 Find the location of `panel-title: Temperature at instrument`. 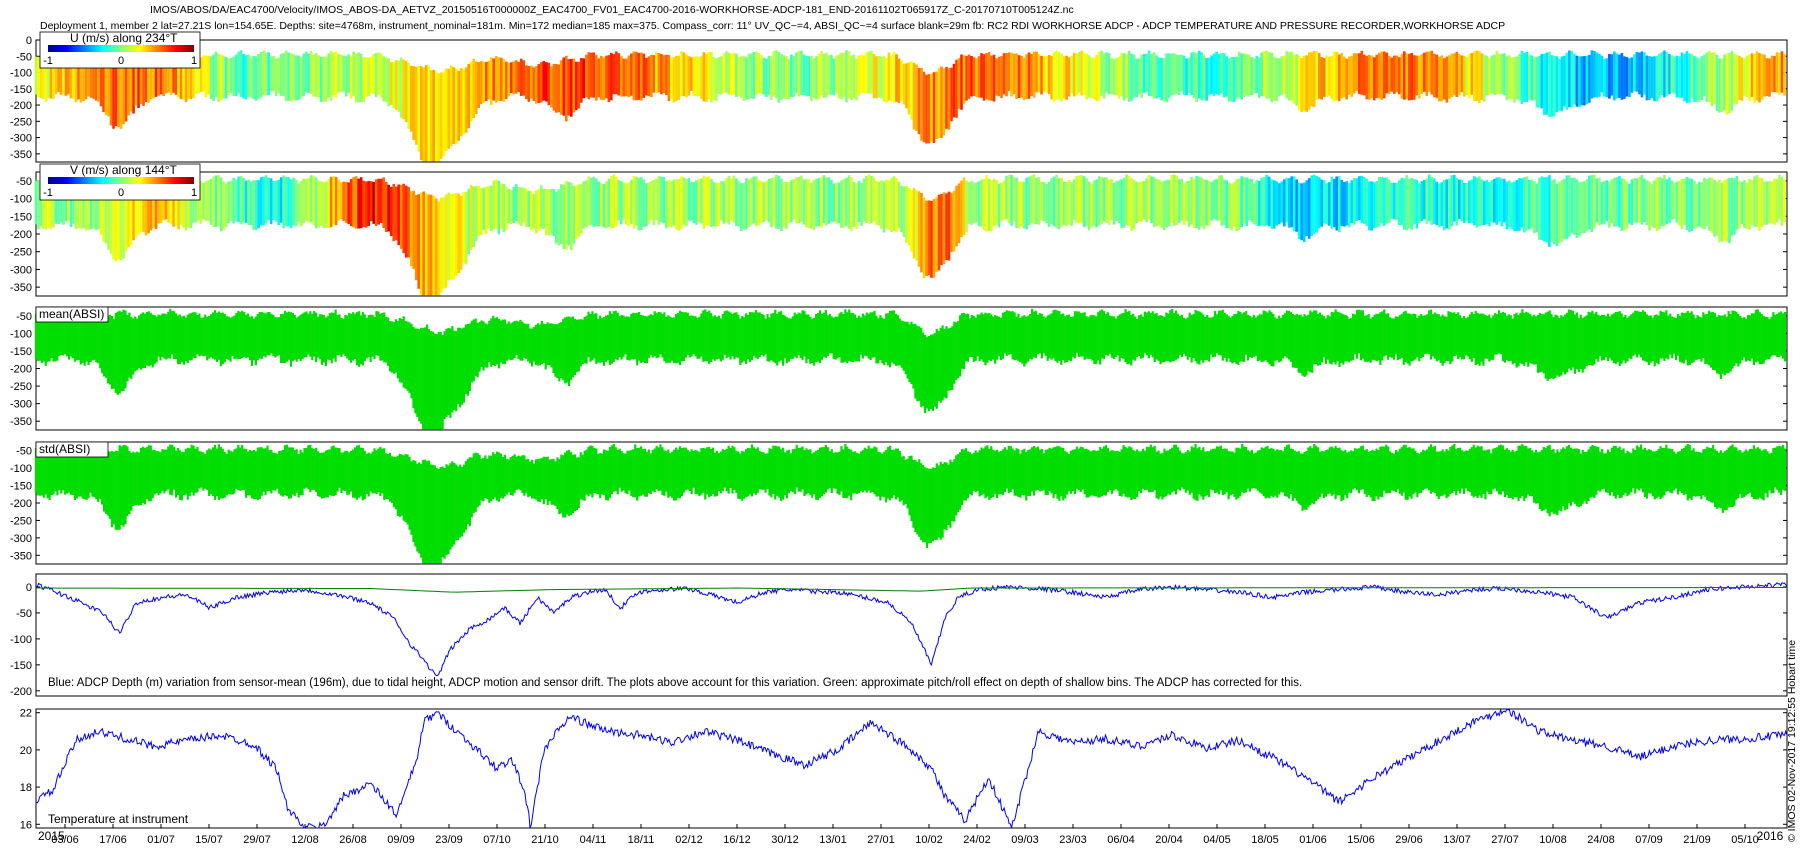

panel-title: Temperature at instrument is located at coordinates (118, 819).